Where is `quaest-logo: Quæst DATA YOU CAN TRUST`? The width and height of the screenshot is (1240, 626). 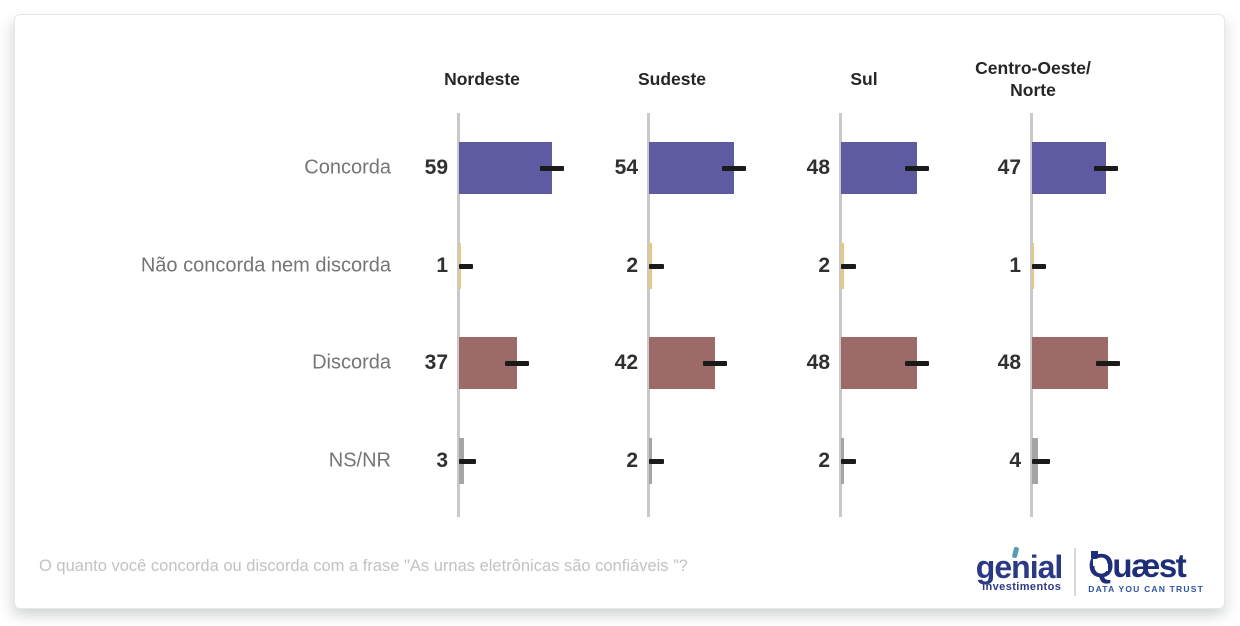
quaest-logo: Quæst DATA YOU CAN TRUST is located at coordinates (1146, 570).